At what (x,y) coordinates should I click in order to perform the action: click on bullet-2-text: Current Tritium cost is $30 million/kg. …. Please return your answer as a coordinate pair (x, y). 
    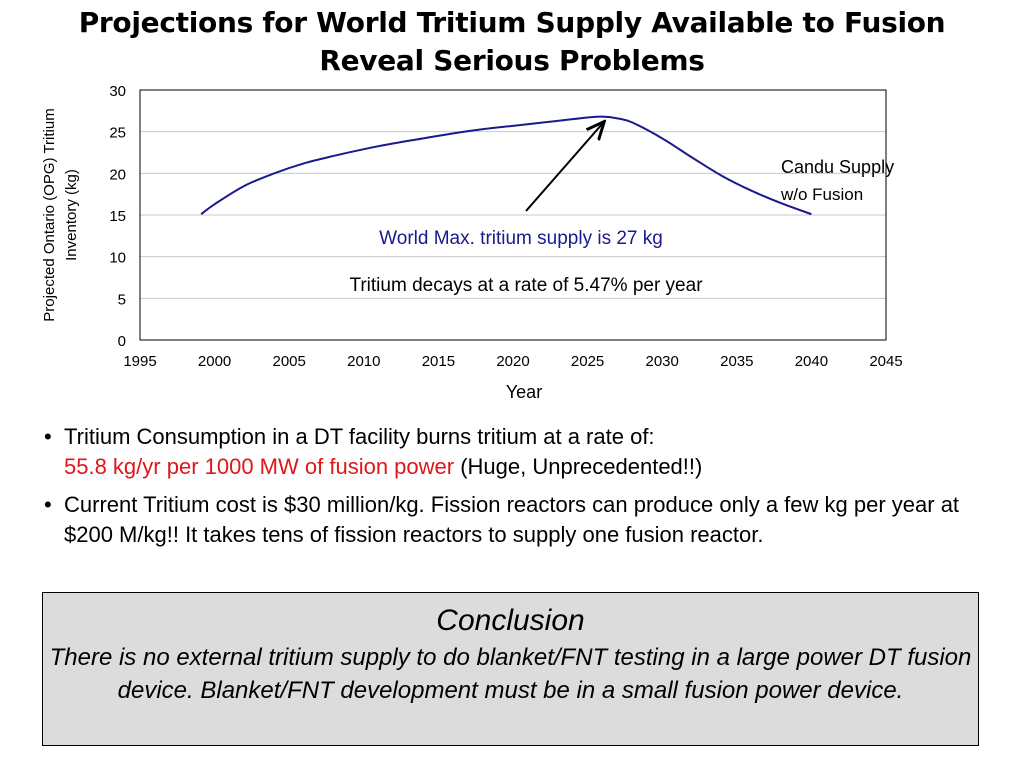
    Looking at the image, I should click on (512, 519).